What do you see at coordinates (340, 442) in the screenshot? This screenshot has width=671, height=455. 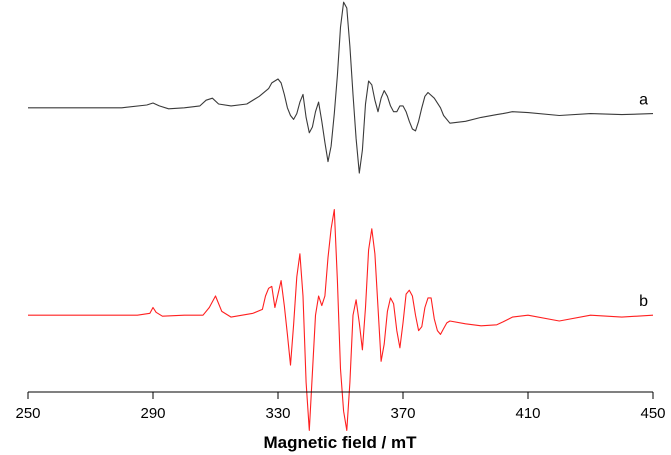 I see `x-axis-title: Magnetic field / mT` at bounding box center [340, 442].